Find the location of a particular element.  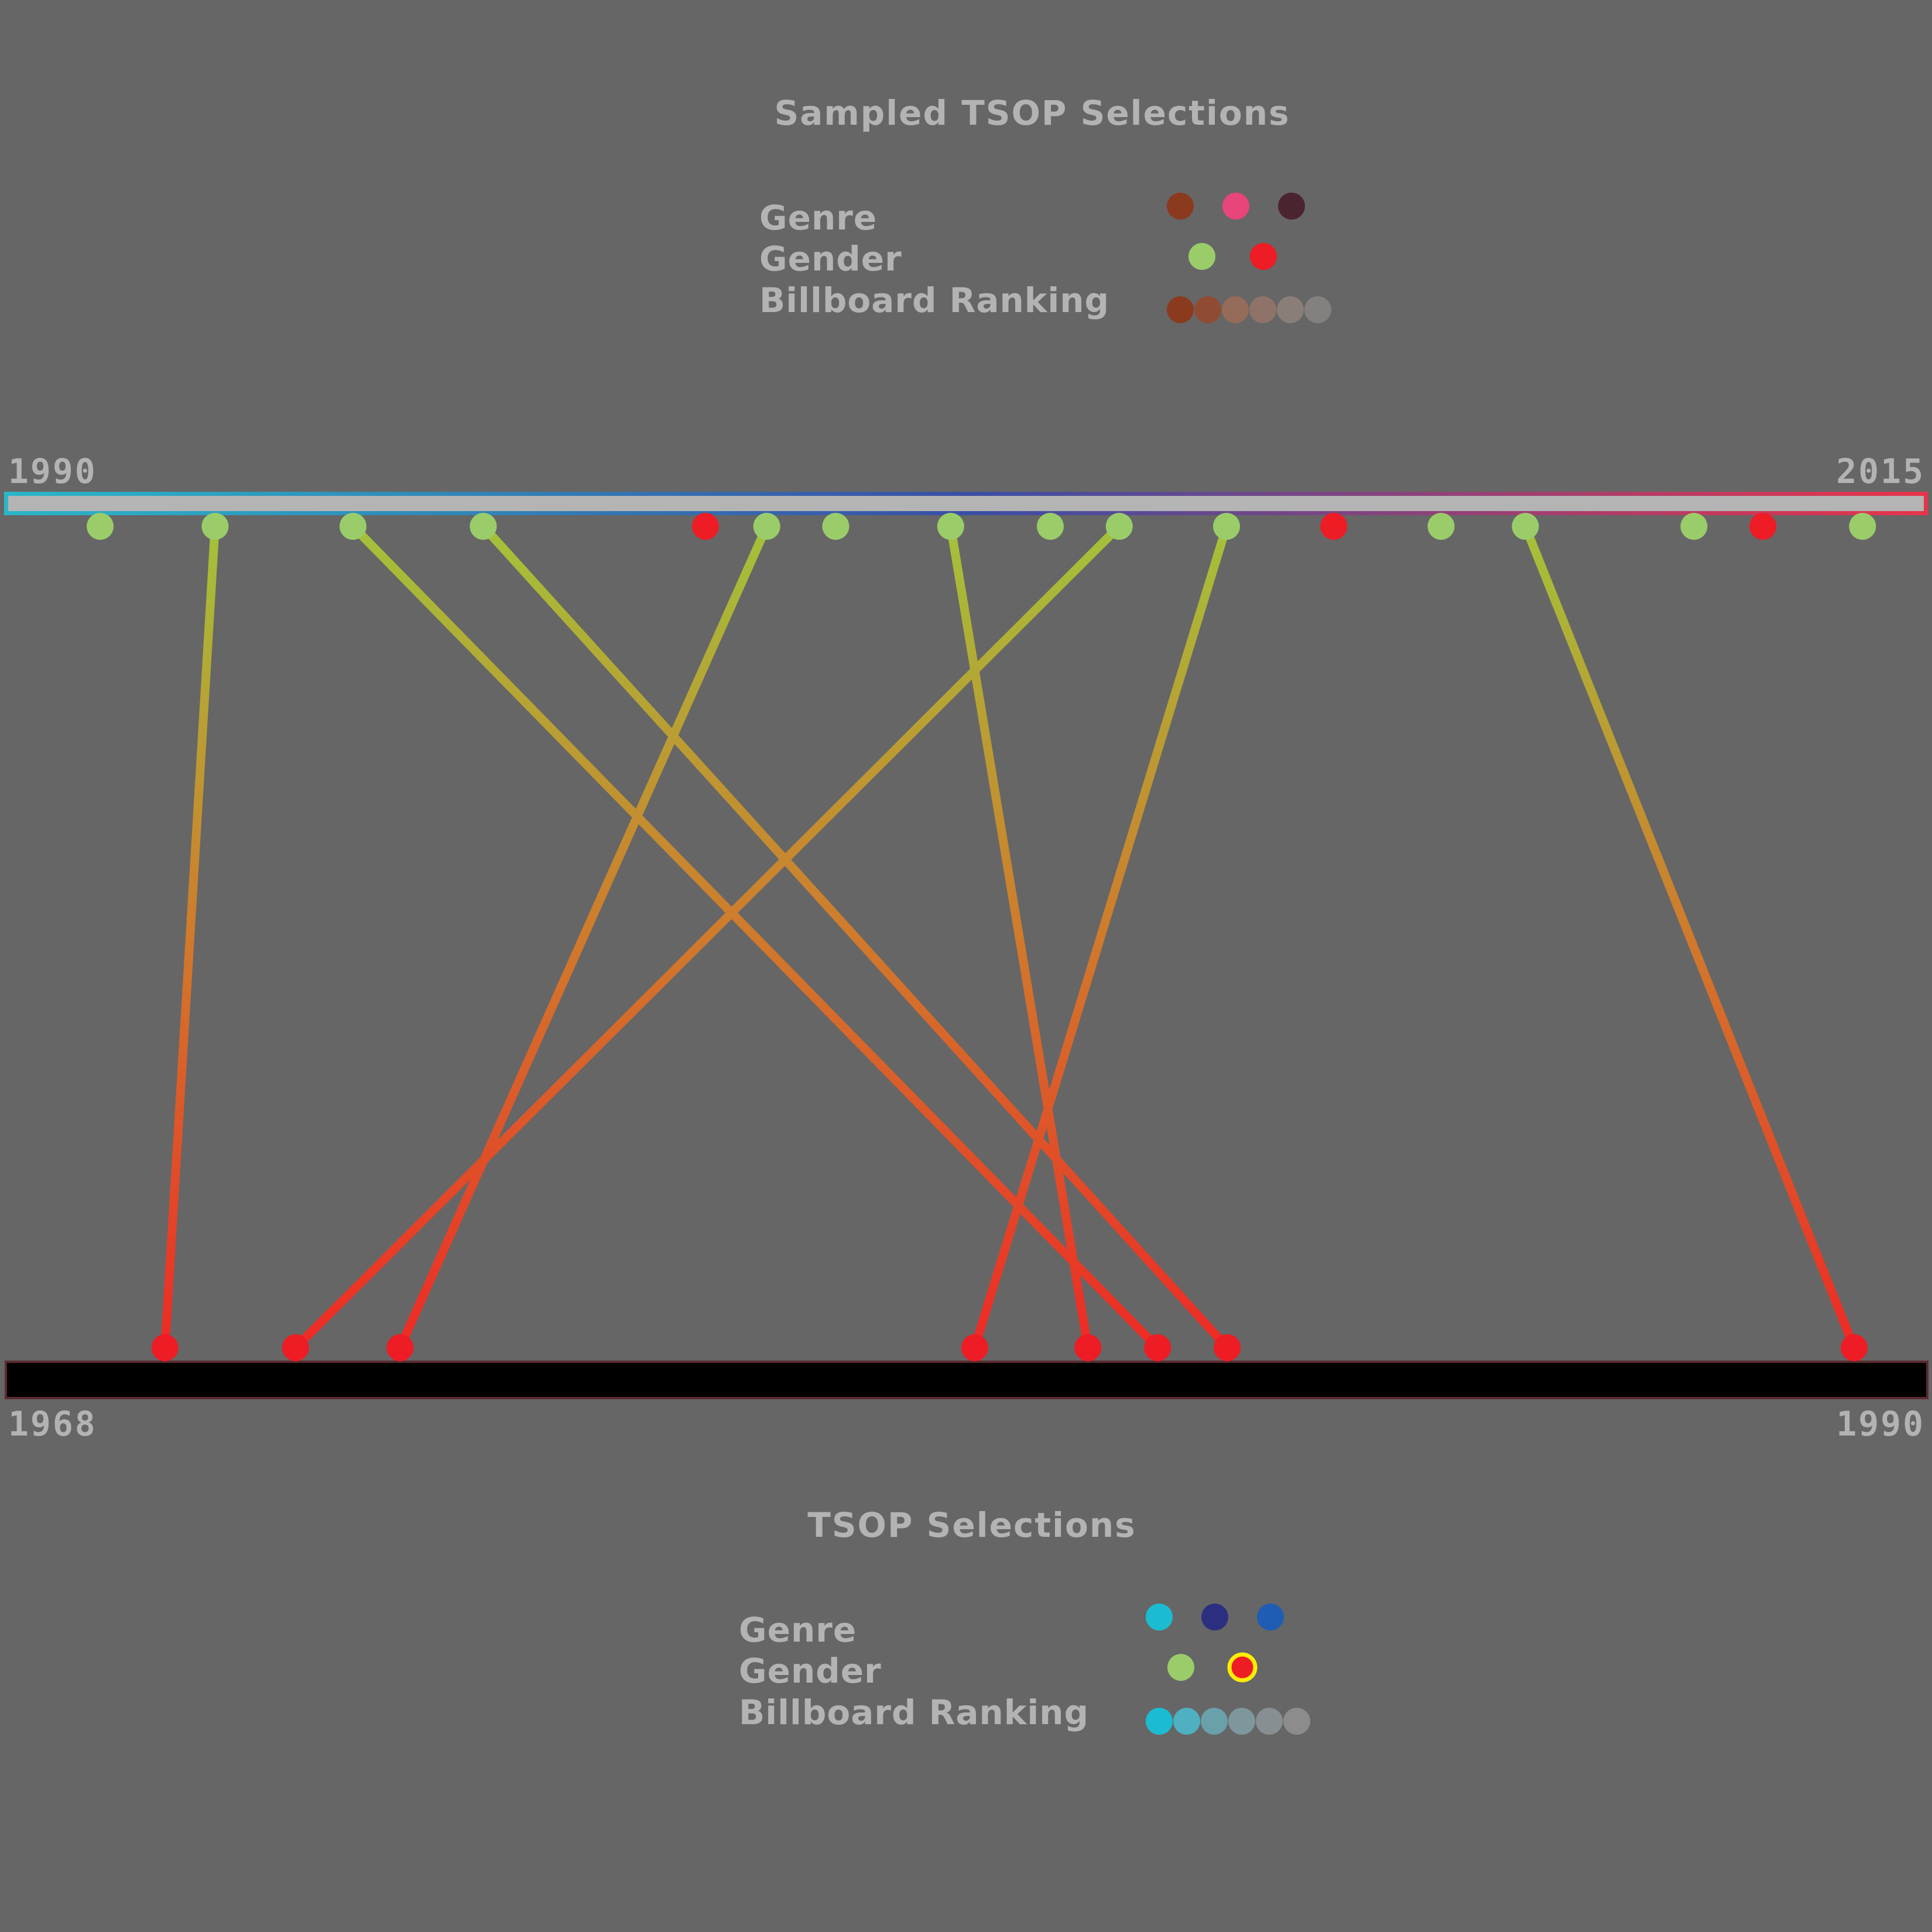

bottom-axis-end-label: 1990 is located at coordinates (1880, 1424).